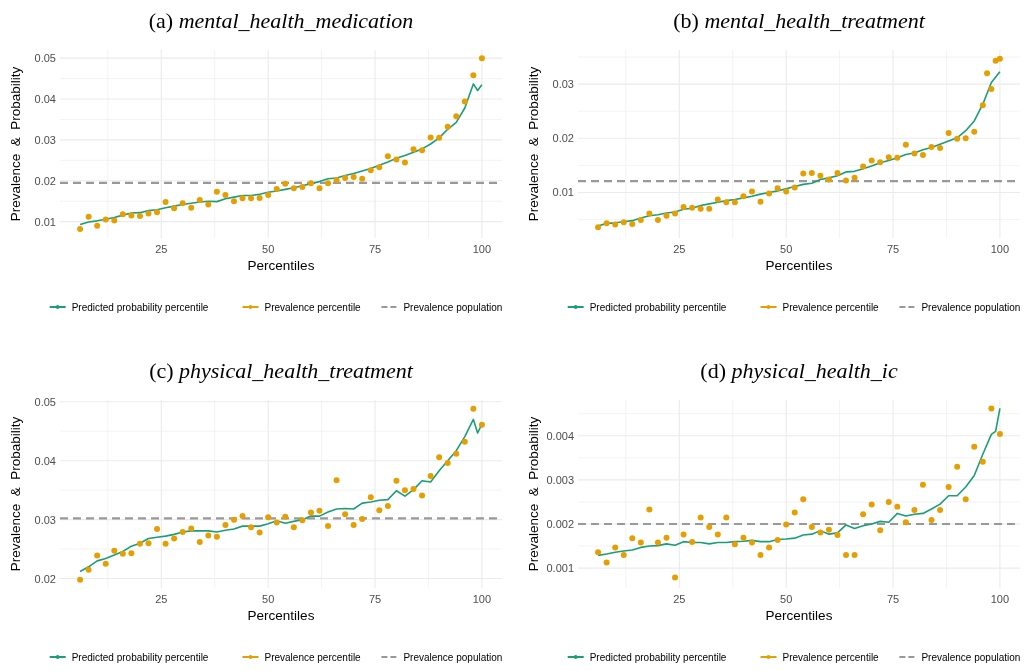 The image size is (1029, 671). I want to click on y-tick-label: 0.004, so click(560, 435).